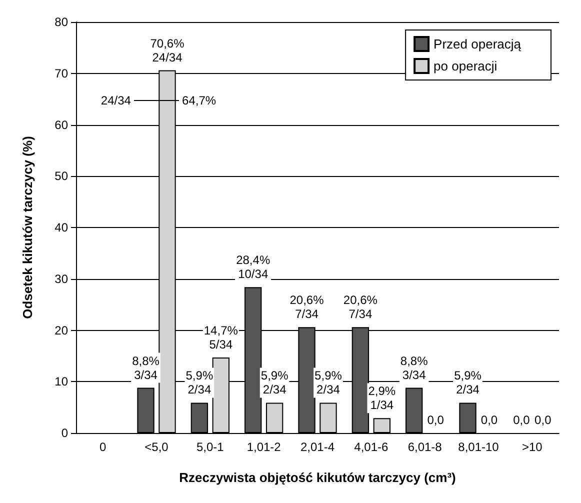 The image size is (581, 503). Describe the element at coordinates (102, 447) in the screenshot. I see `x-tick-label: 0` at that location.